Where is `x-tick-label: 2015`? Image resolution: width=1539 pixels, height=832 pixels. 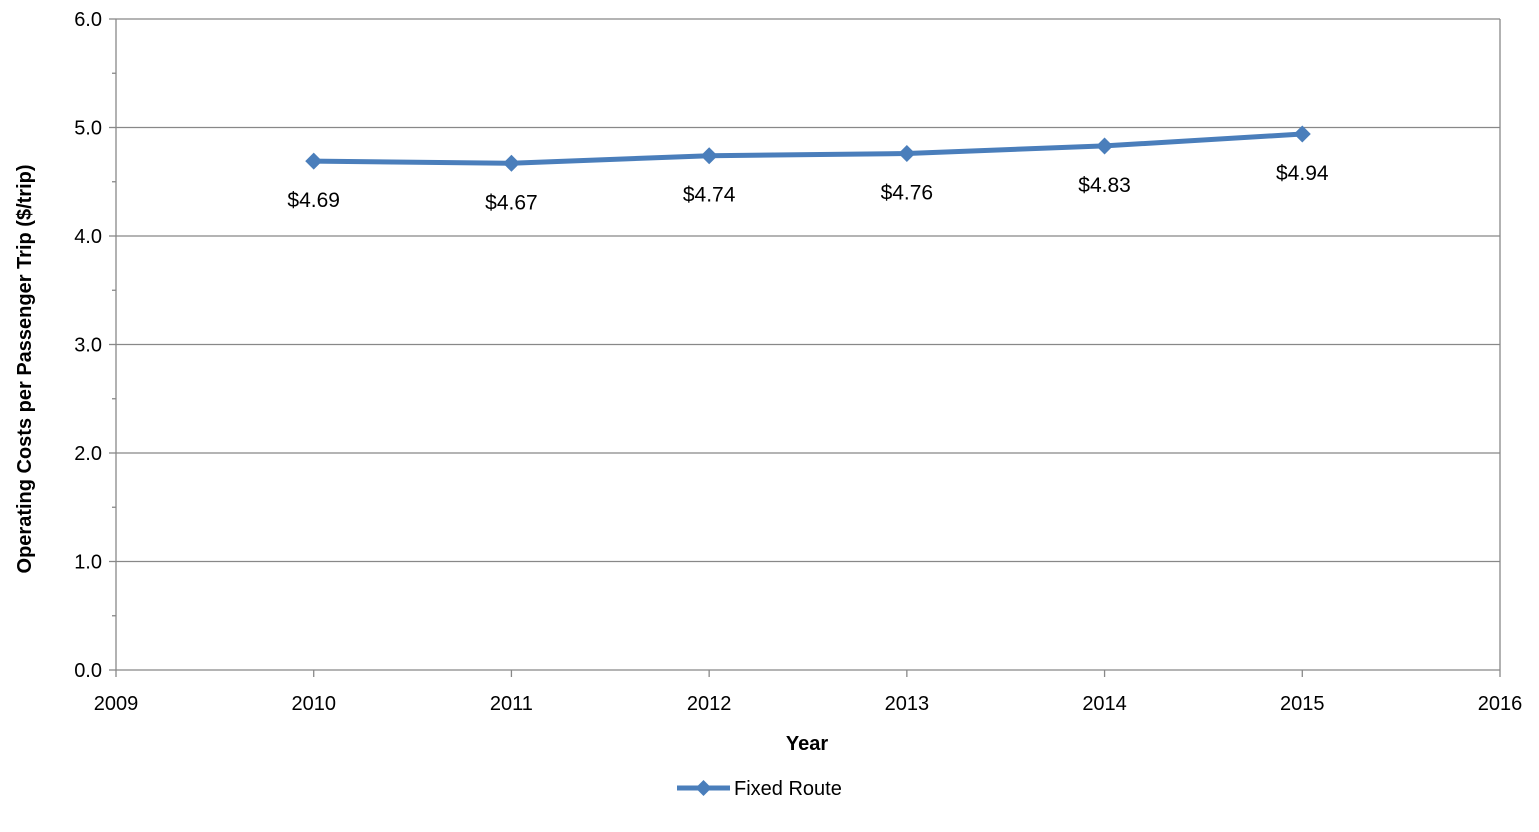 x-tick-label: 2015 is located at coordinates (1302, 704).